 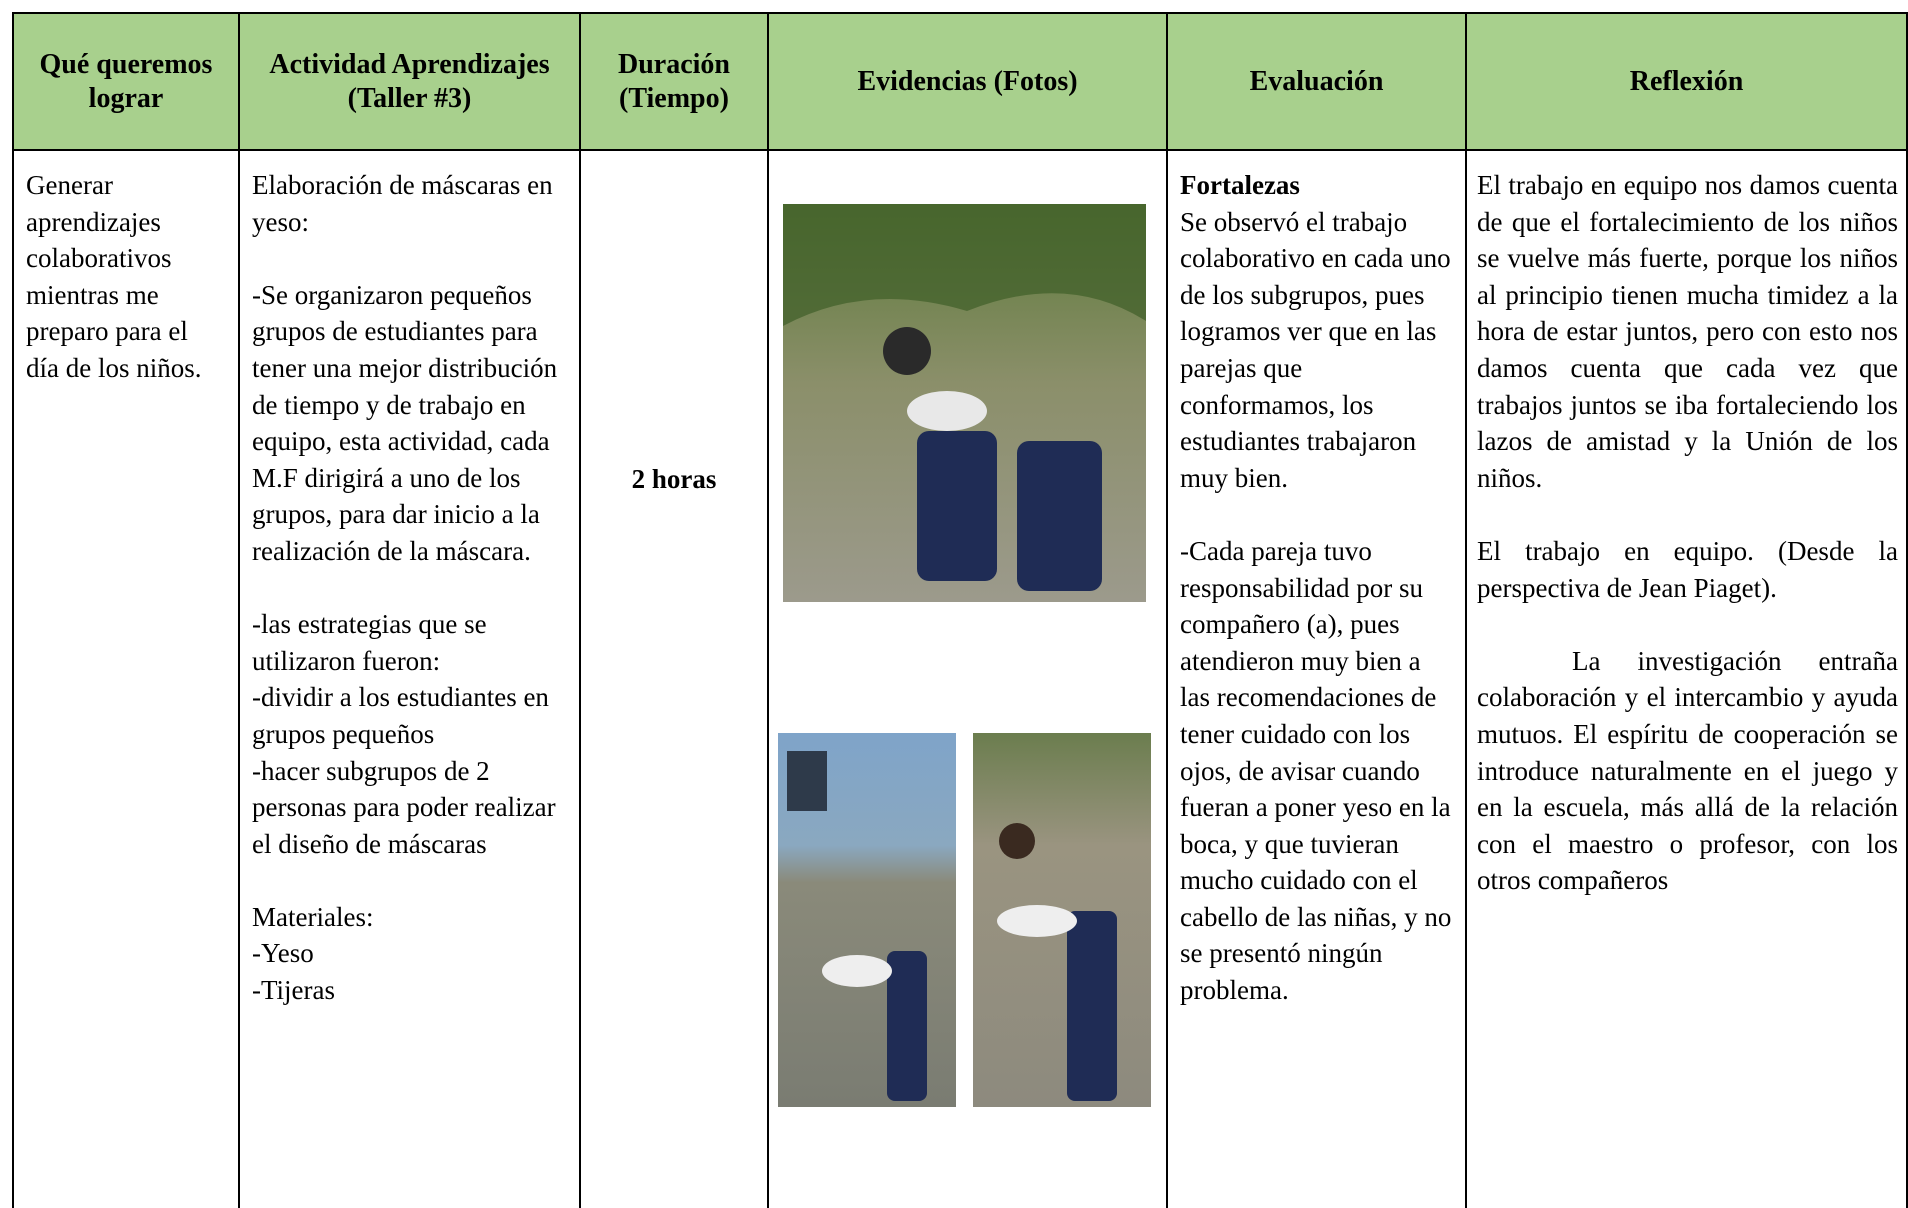 What do you see at coordinates (673, 679) in the screenshot?
I see `duration-cell: 2 horas` at bounding box center [673, 679].